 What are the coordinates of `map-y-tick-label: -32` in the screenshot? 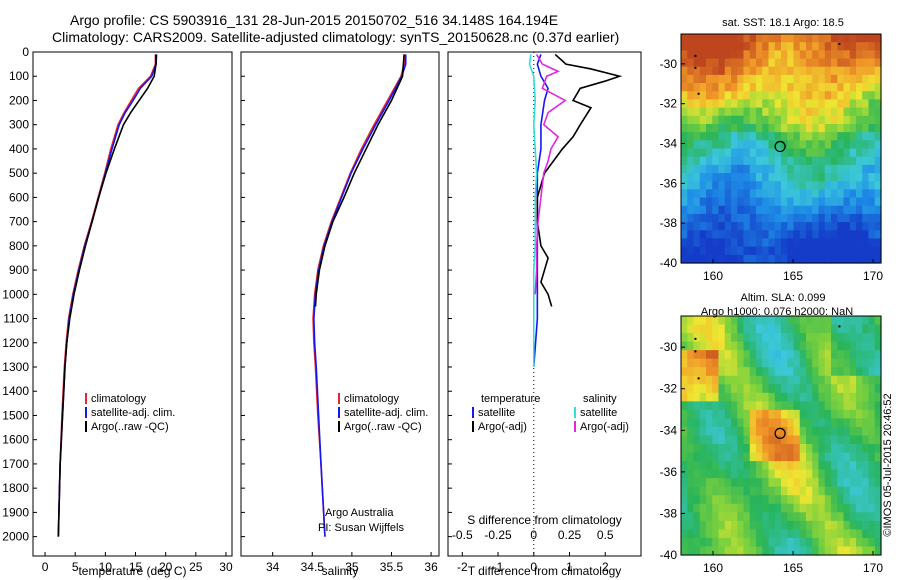 It's located at (669, 104).